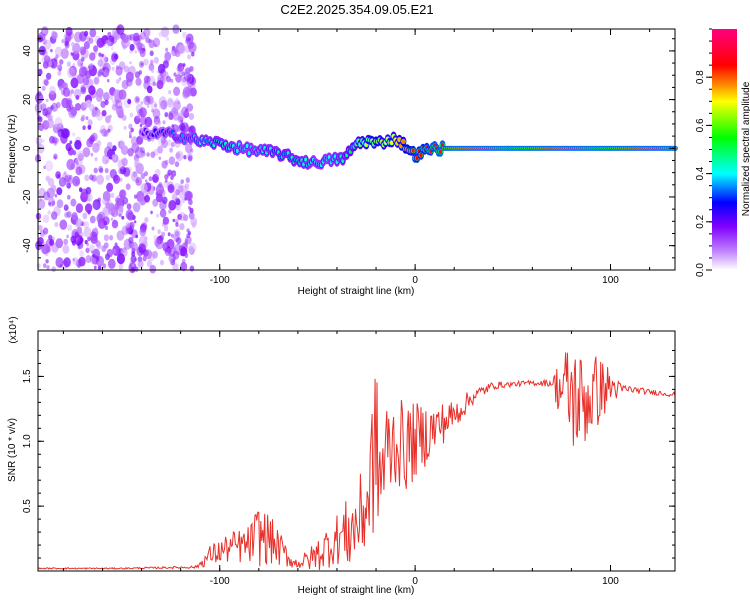  I want to click on colorbar-tick-label: 0.8, so click(700, 77).